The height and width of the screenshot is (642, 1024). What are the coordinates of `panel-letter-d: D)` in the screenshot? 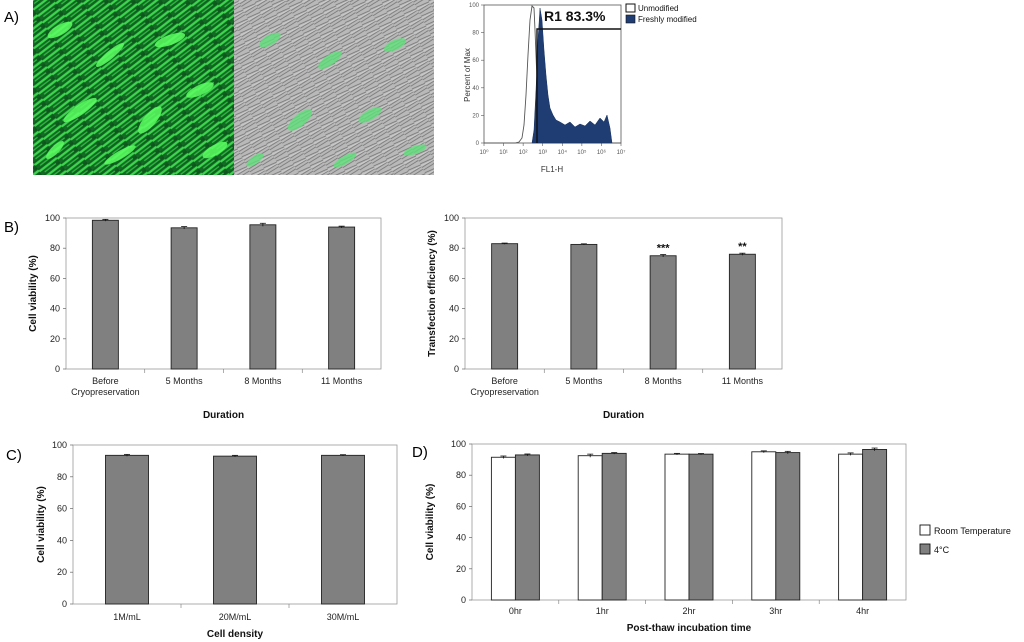 It's located at (420, 452).